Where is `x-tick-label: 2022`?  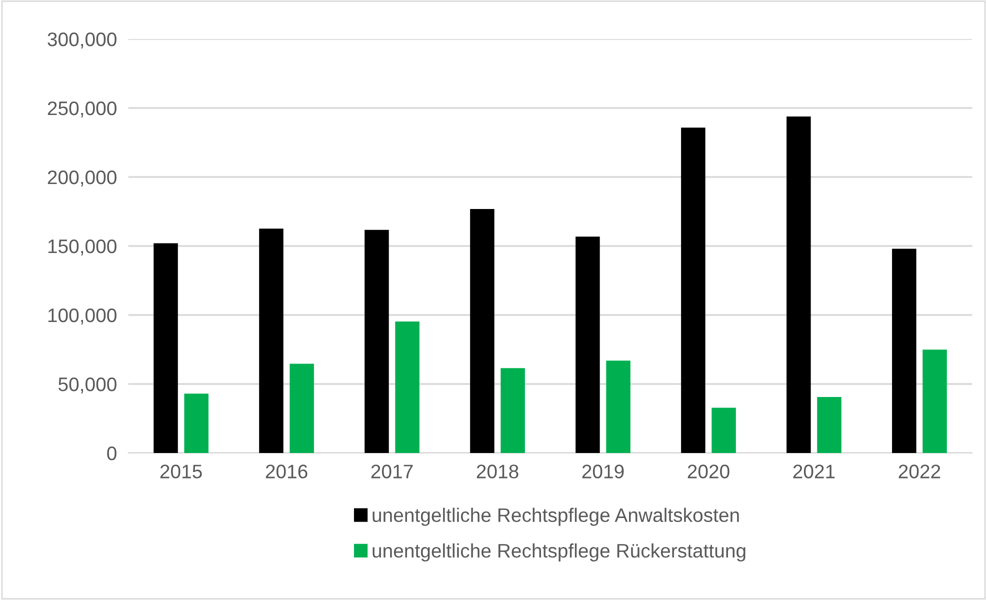
x-tick-label: 2022 is located at coordinates (919, 471).